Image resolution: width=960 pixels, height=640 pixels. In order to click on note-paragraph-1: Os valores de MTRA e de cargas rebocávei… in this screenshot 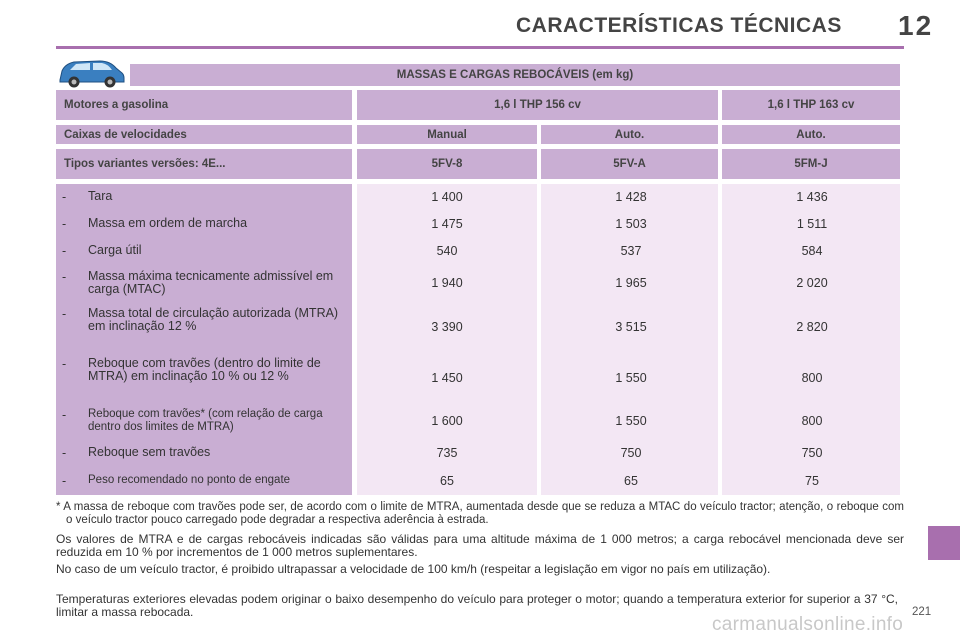, I will do `click(480, 545)`.